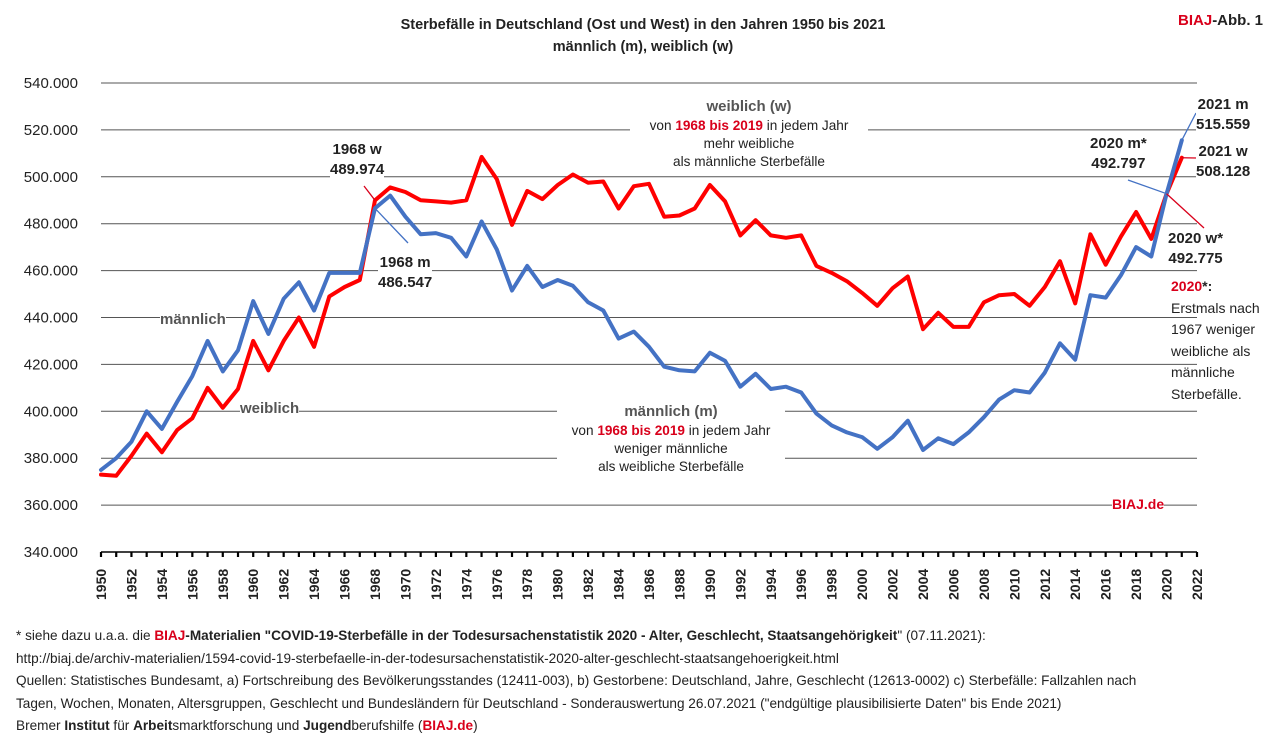 The height and width of the screenshot is (744, 1286). I want to click on y-tick-label: 460.000, so click(51, 271).